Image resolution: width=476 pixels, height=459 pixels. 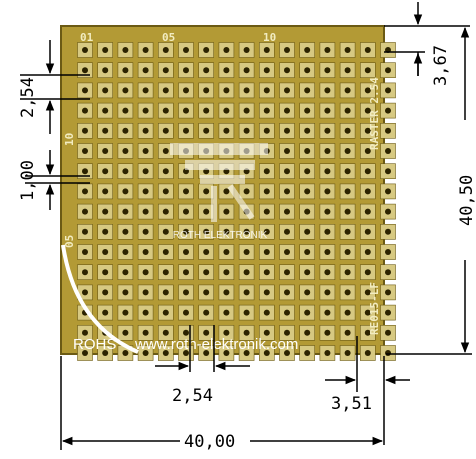 What do you see at coordinates (69, 241) in the screenshot?
I see `row-label-05: 05` at bounding box center [69, 241].